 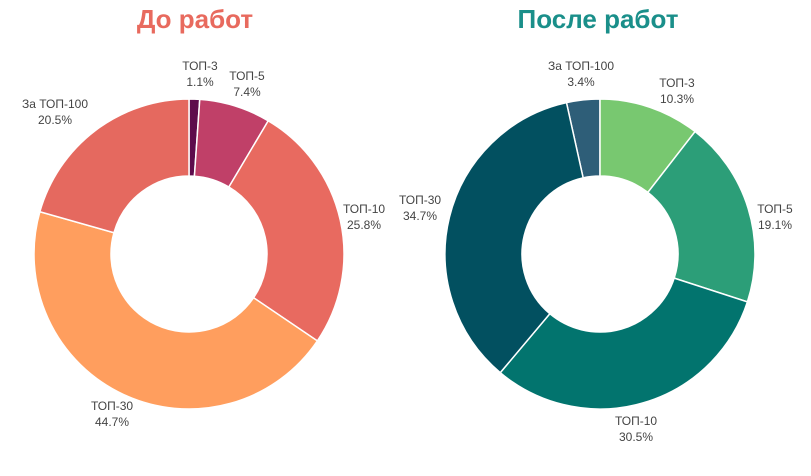 I want to click on slice-label-value: 25.8%, so click(x=364, y=225).